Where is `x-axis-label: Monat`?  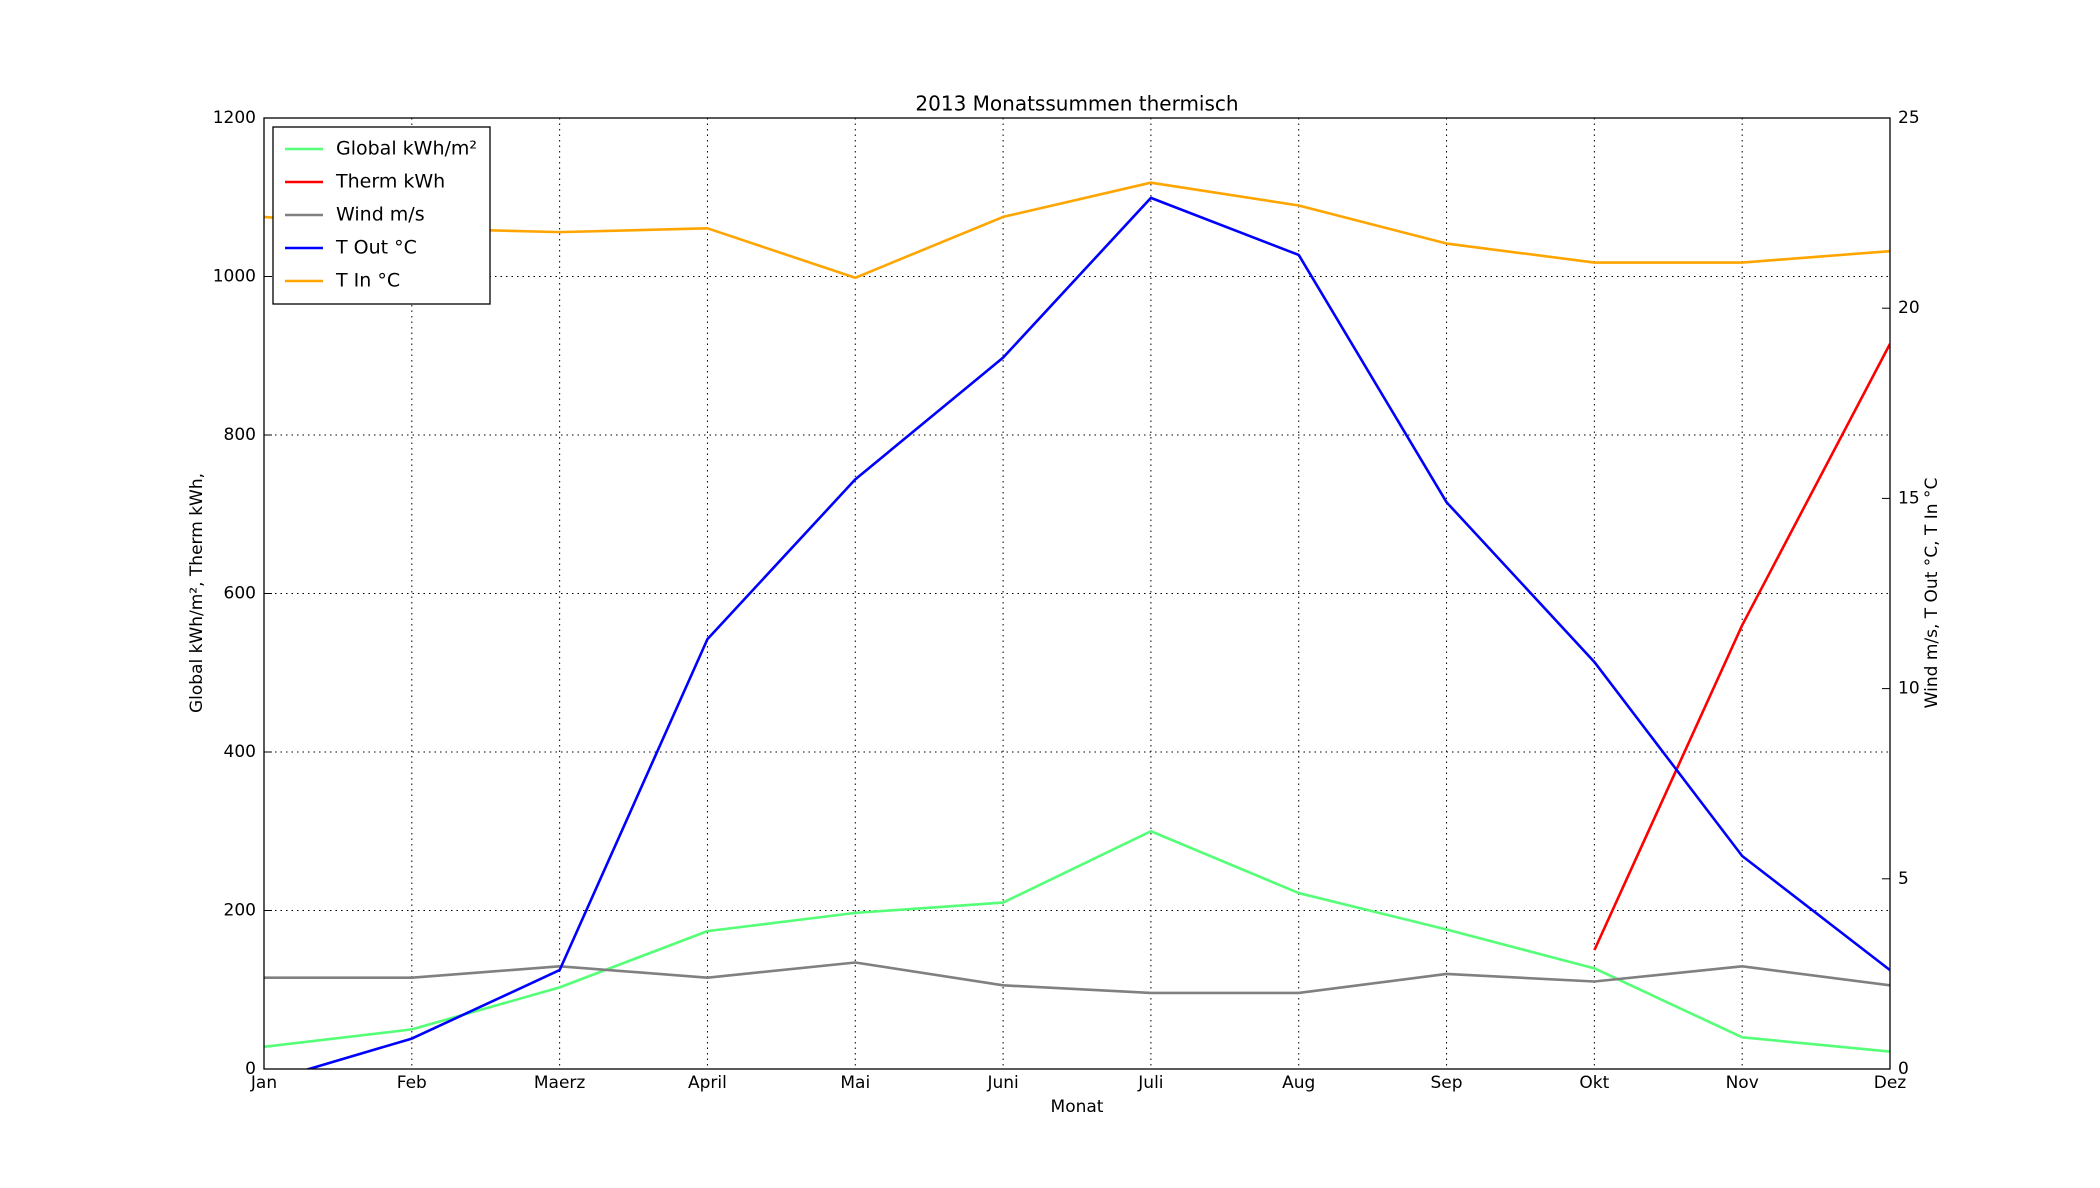
x-axis-label: Monat is located at coordinates (1077, 1107).